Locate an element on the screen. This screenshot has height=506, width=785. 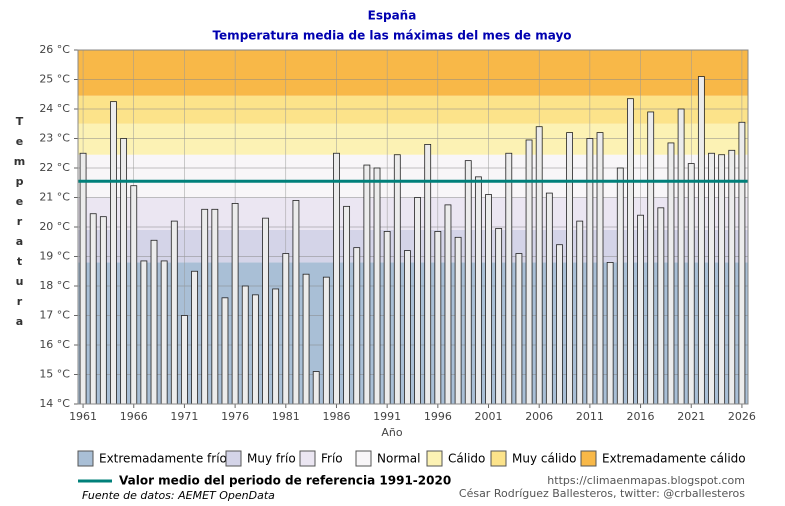
legend-label: Normal is located at coordinates (398, 459).